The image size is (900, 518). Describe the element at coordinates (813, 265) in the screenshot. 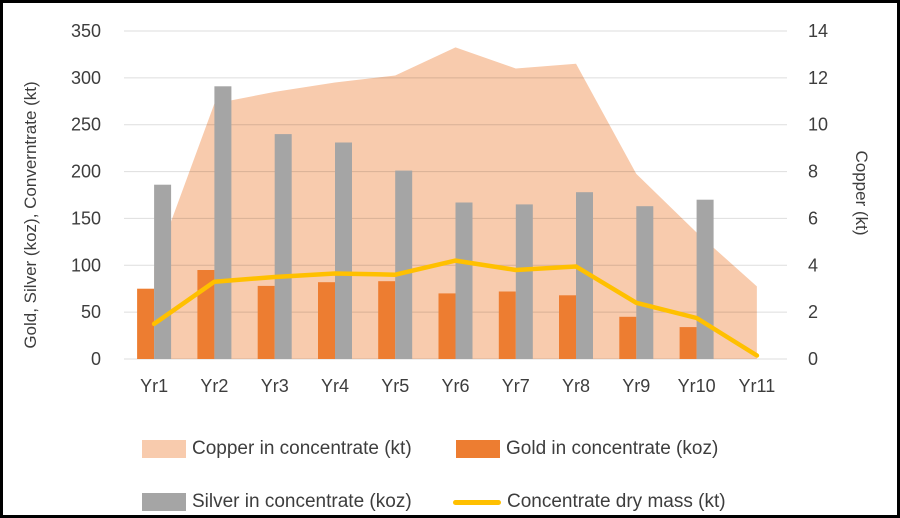

I see `right-tick-label: 4` at that location.